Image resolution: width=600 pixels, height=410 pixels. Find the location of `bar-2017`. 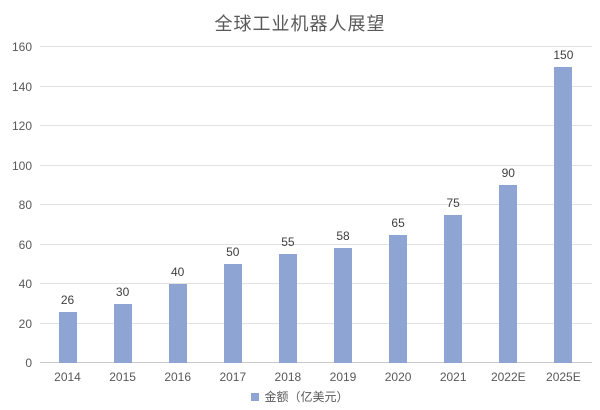

bar-2017 is located at coordinates (232, 313).